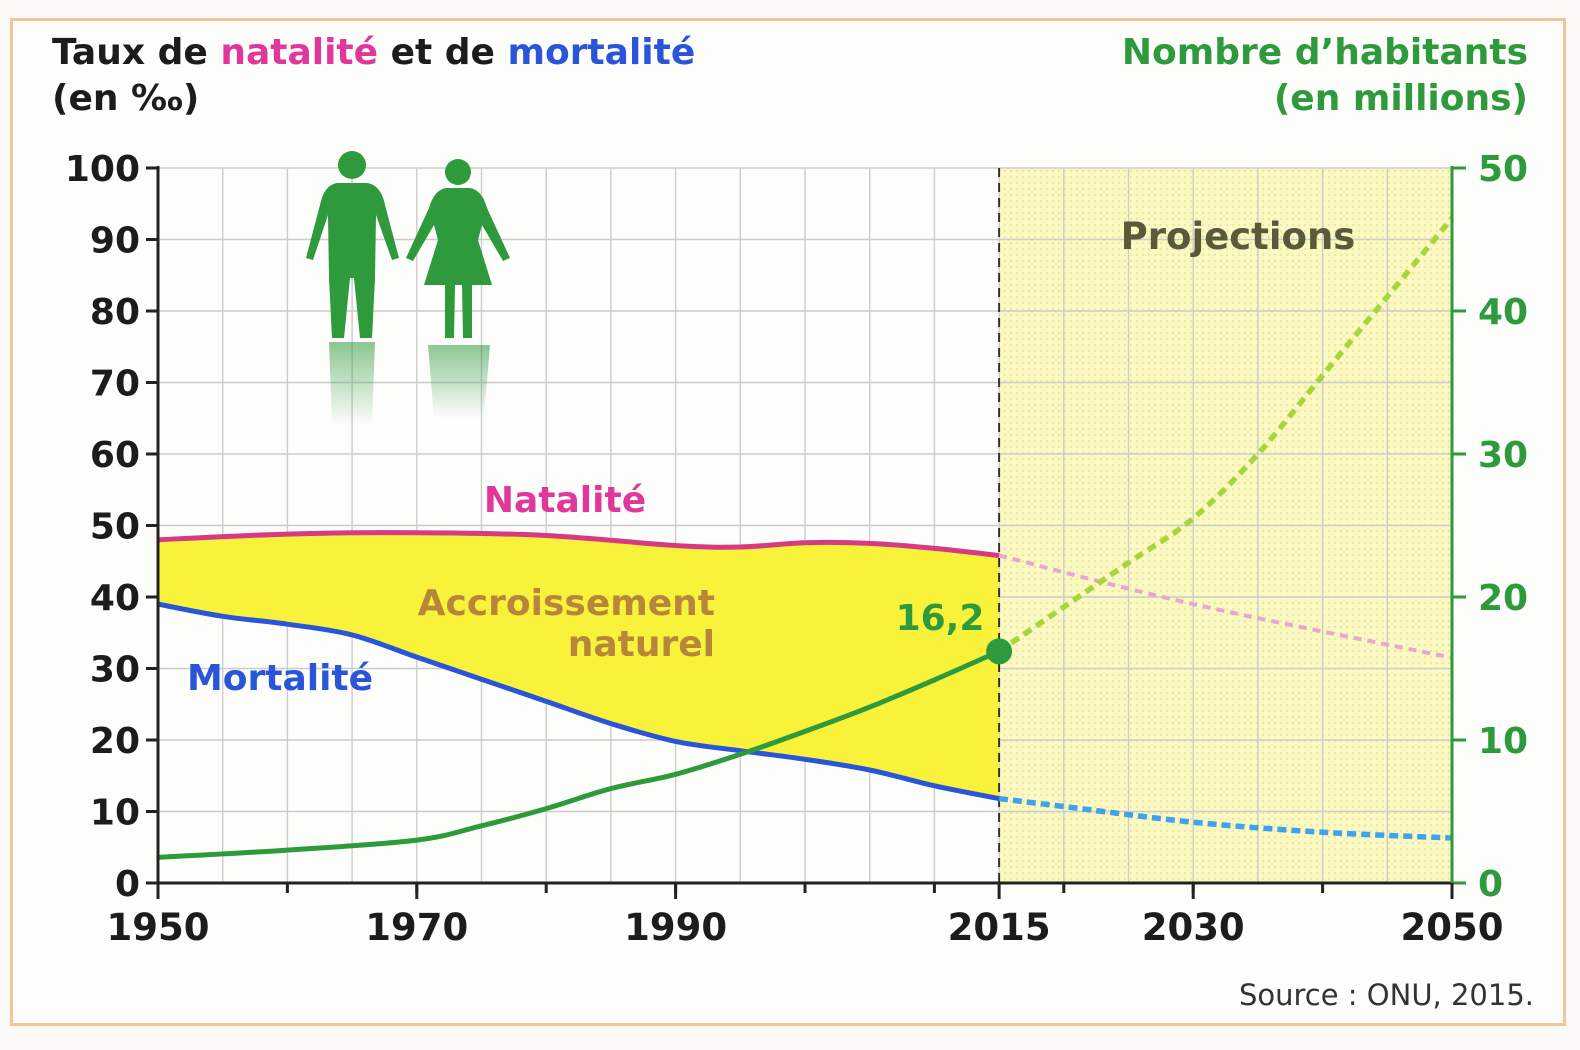  Describe the element at coordinates (1193, 927) in the screenshot. I see `x-axis-tick-label: 2030` at that location.